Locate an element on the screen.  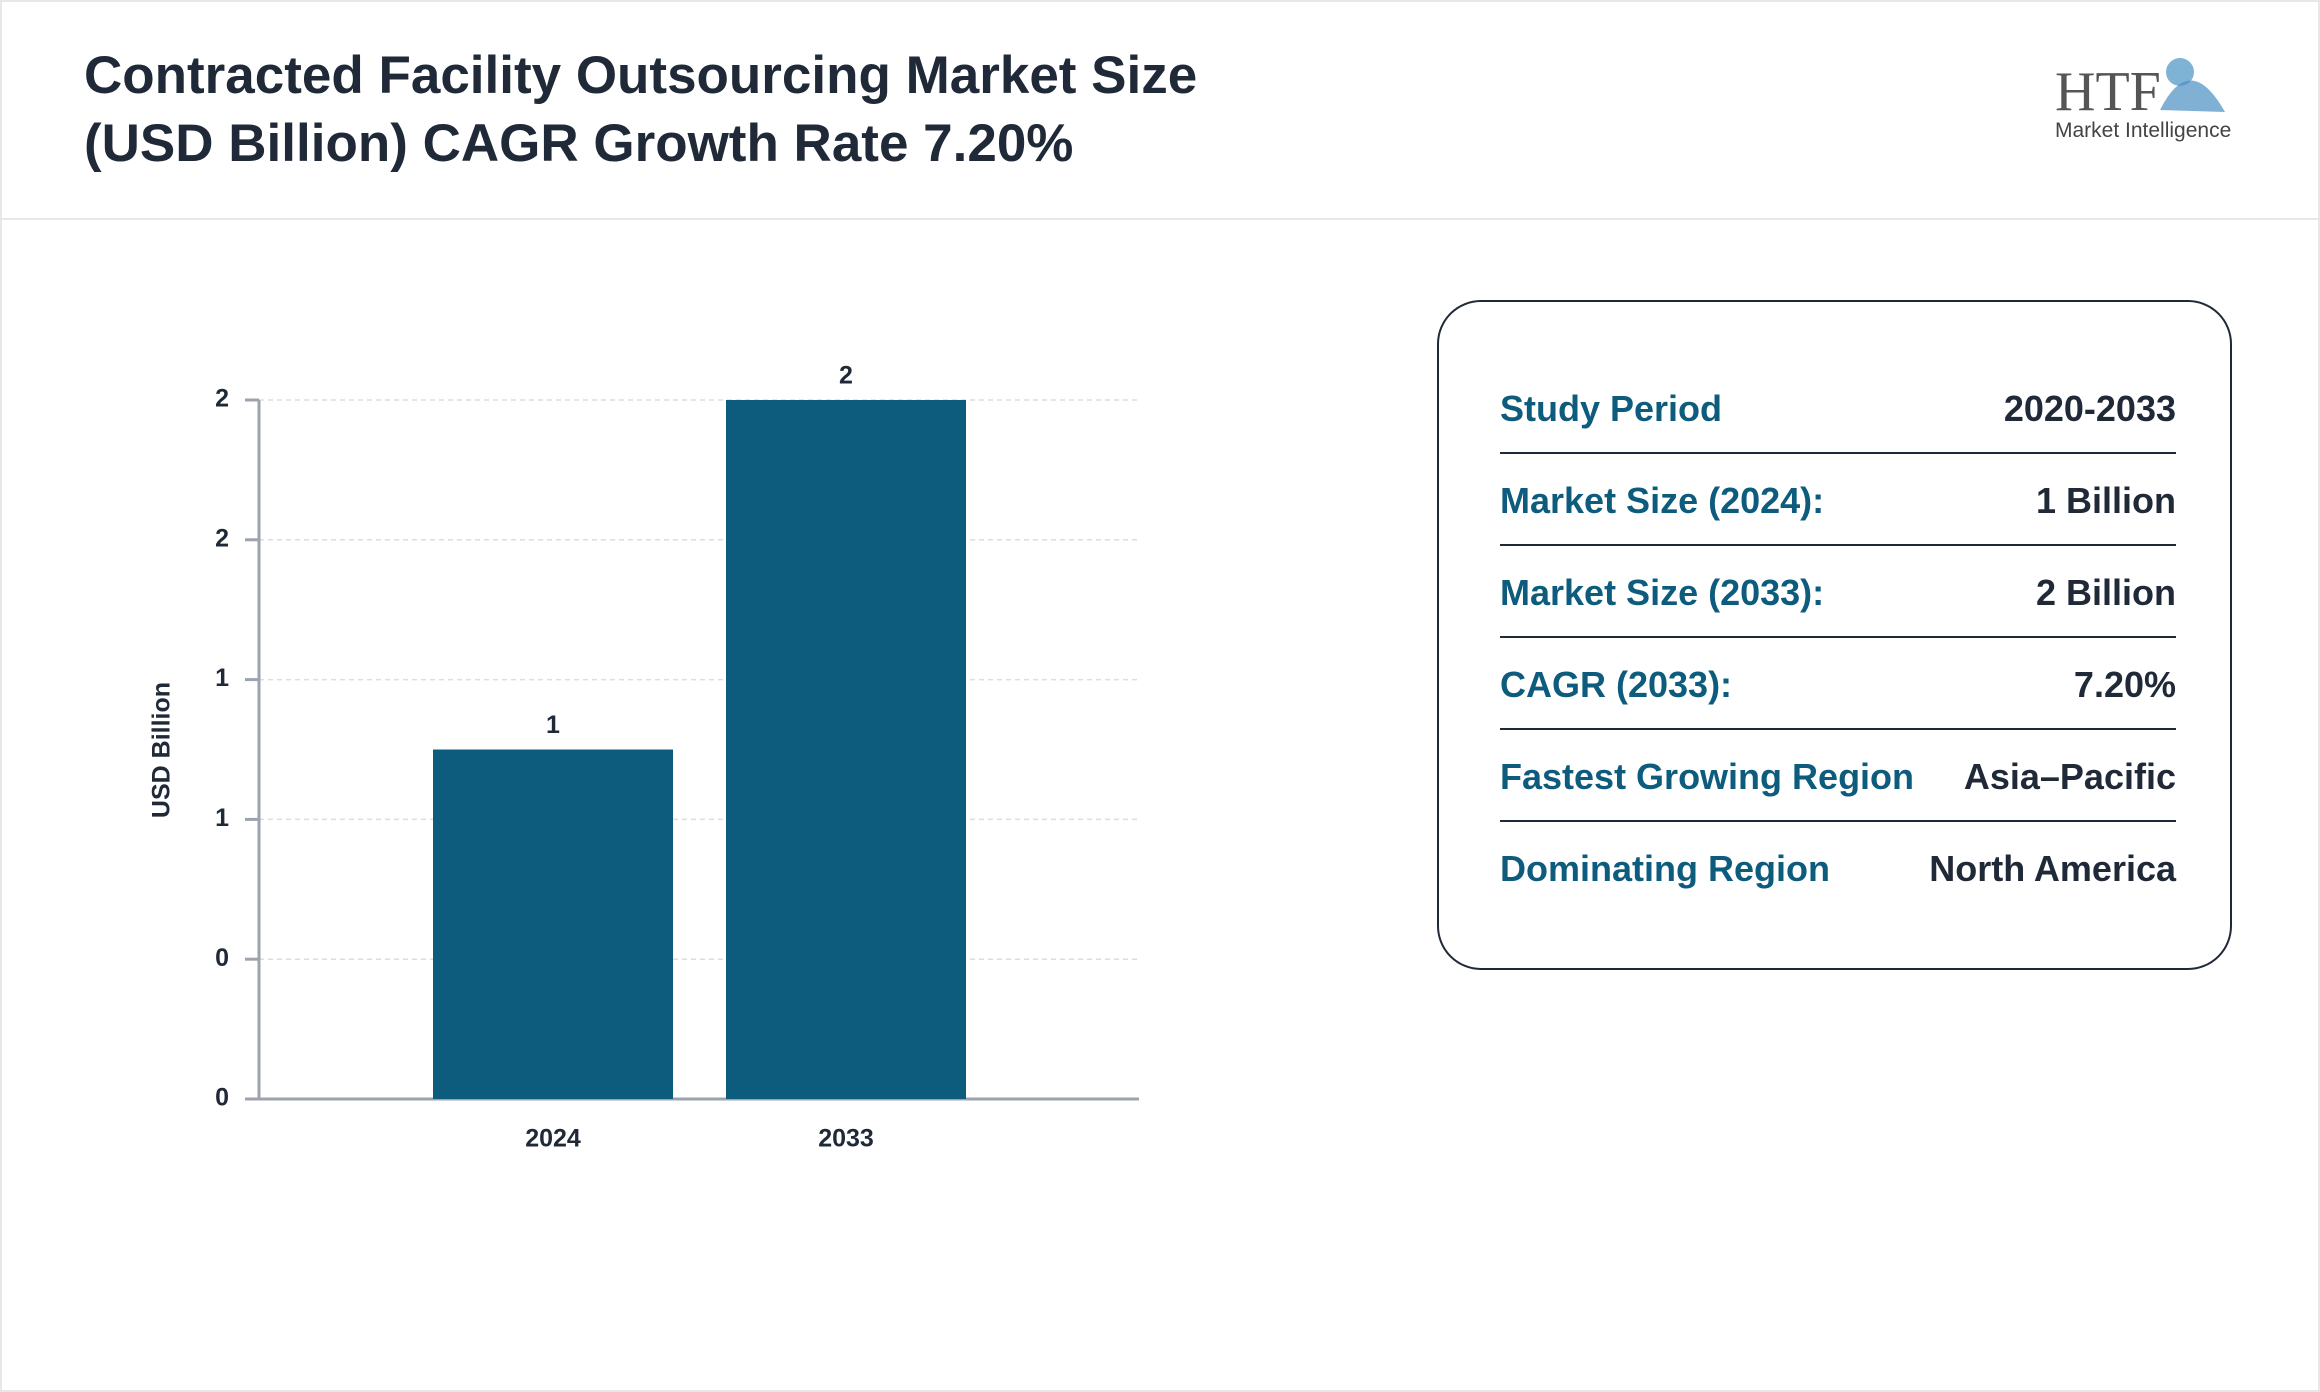
info-label: Fastest Growing Region is located at coordinates (1707, 776).